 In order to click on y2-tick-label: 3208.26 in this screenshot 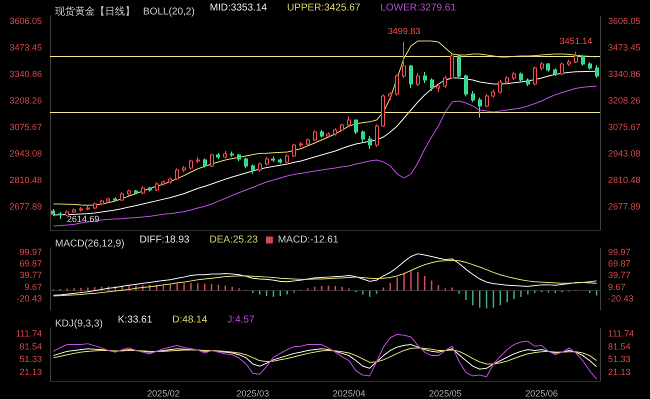, I will do `click(624, 100)`.